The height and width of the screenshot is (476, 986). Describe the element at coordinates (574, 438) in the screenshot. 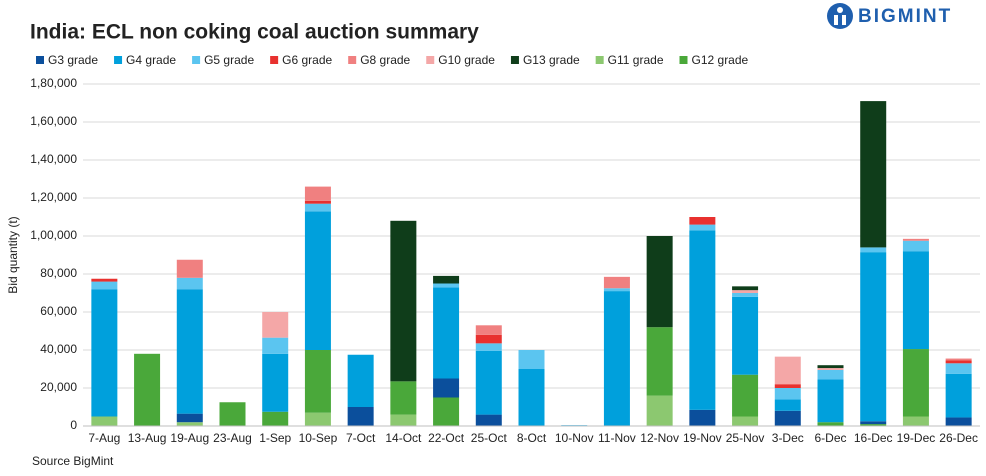

I see `x-tick-label: 10-Nov` at that location.